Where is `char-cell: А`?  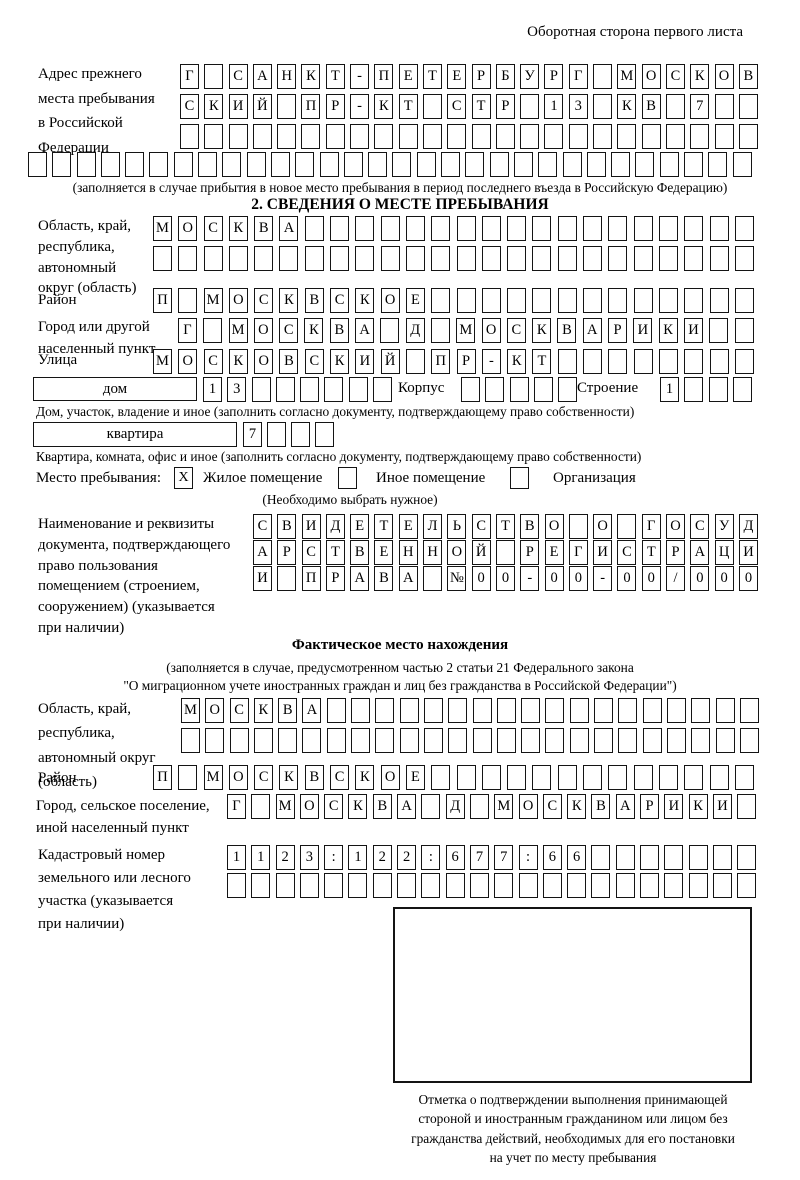
char-cell: А is located at coordinates (312, 710).